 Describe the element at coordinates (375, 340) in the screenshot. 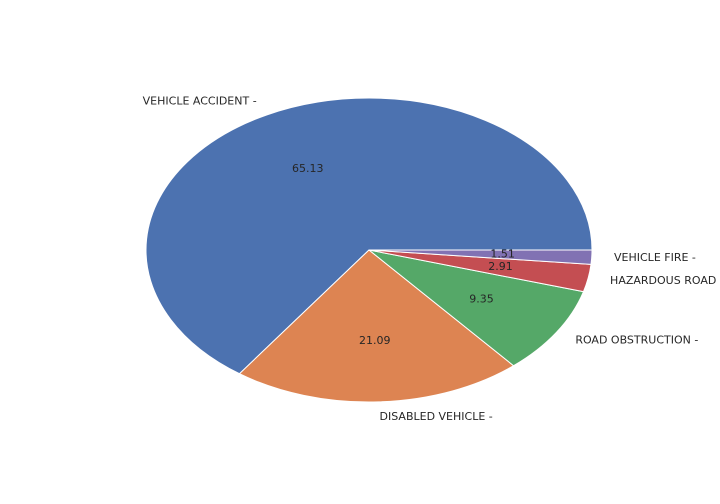

I see `slice-value-disabled-vehicle: 21.09` at that location.